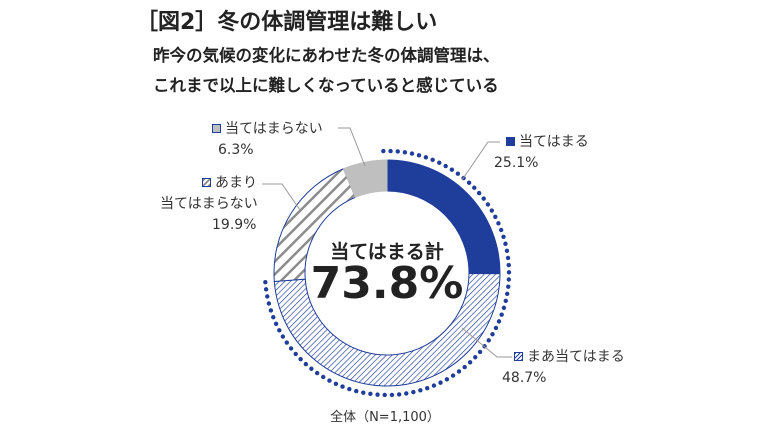 The image size is (770, 433). I want to click on legend-swatch-stripe, so click(206, 182).